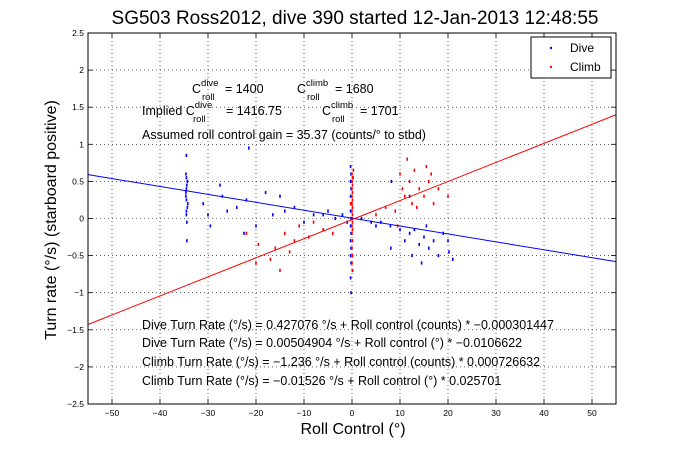  Describe the element at coordinates (199, 119) in the screenshot. I see `implied-dive-sub: roll` at that location.